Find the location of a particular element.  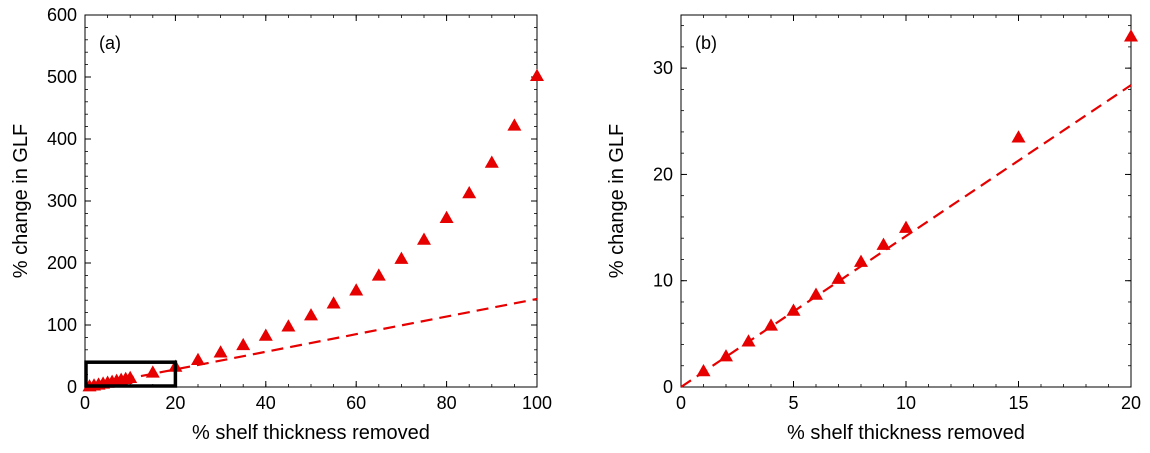

x-tick-label: 15 is located at coordinates (1018, 403).